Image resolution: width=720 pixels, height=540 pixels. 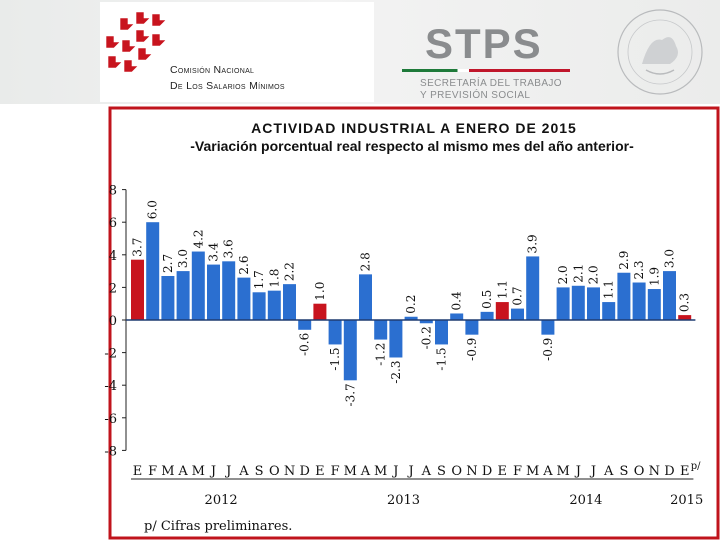 I want to click on year-label: 2012, so click(x=221, y=500).